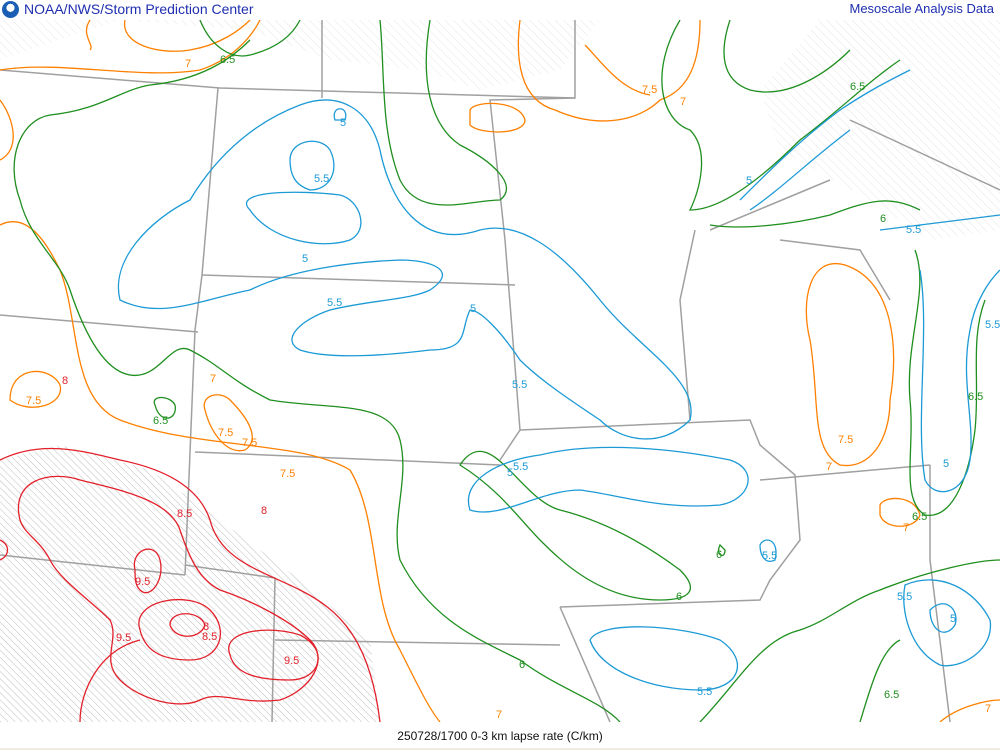 This screenshot has width=1000, height=750. Describe the element at coordinates (500, 749) in the screenshot. I see `footer-strip` at that location.